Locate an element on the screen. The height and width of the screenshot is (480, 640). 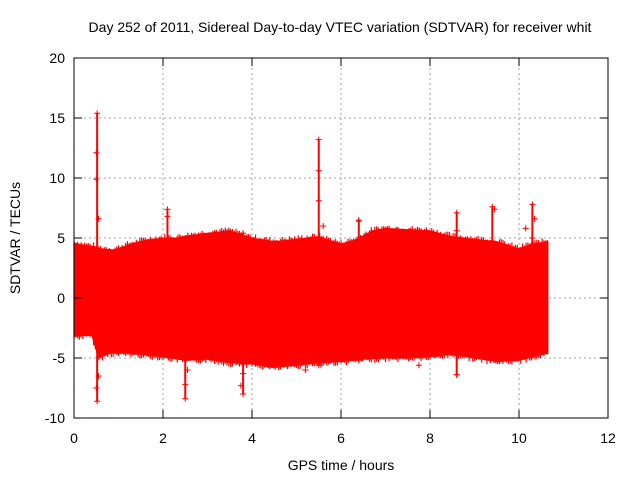
x-tick-label: 0 is located at coordinates (74, 438).